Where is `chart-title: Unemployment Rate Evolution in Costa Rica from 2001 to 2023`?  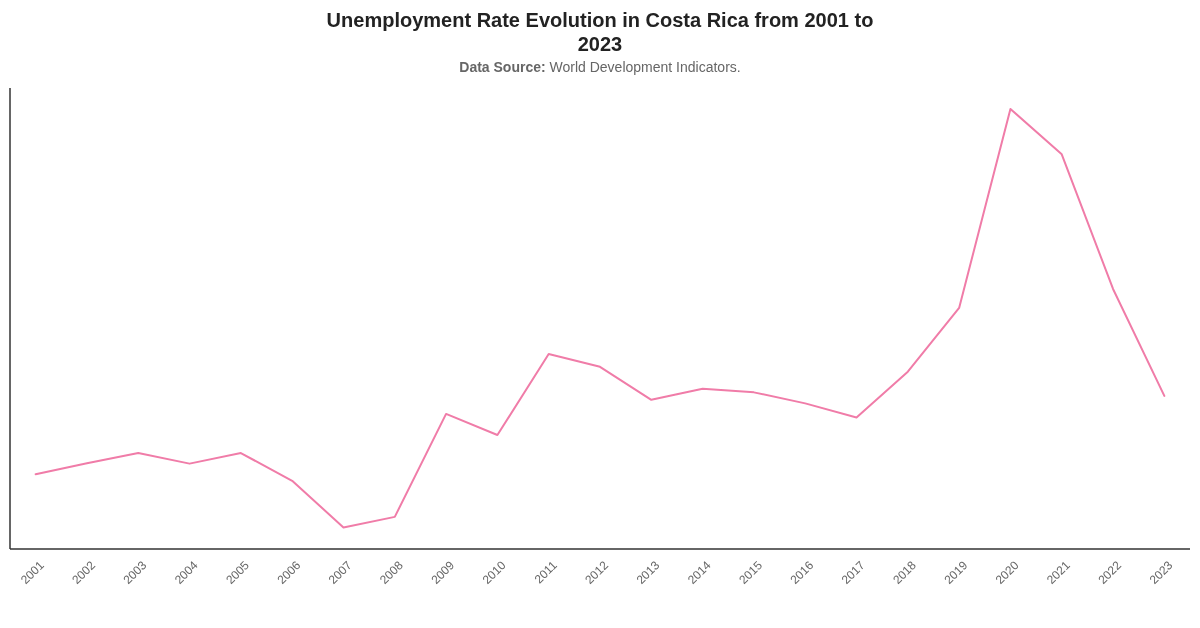
chart-title: Unemployment Rate Evolution in Costa Rica from 2001 to 2023 is located at coordinates (600, 32).